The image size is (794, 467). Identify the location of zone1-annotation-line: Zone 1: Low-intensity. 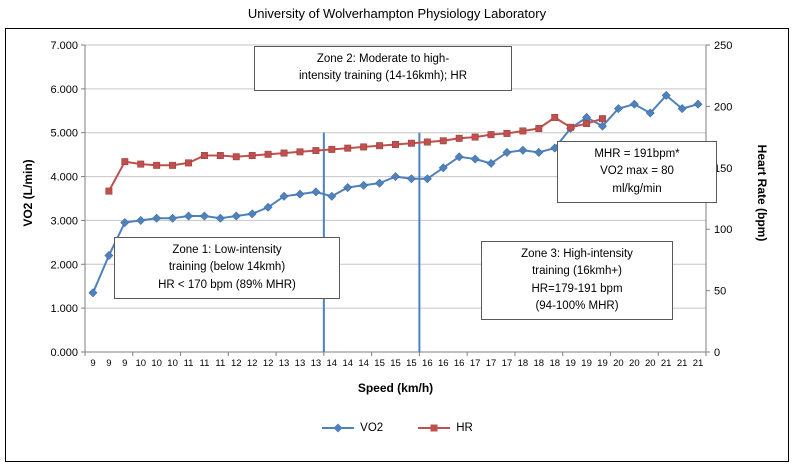
(227, 250).